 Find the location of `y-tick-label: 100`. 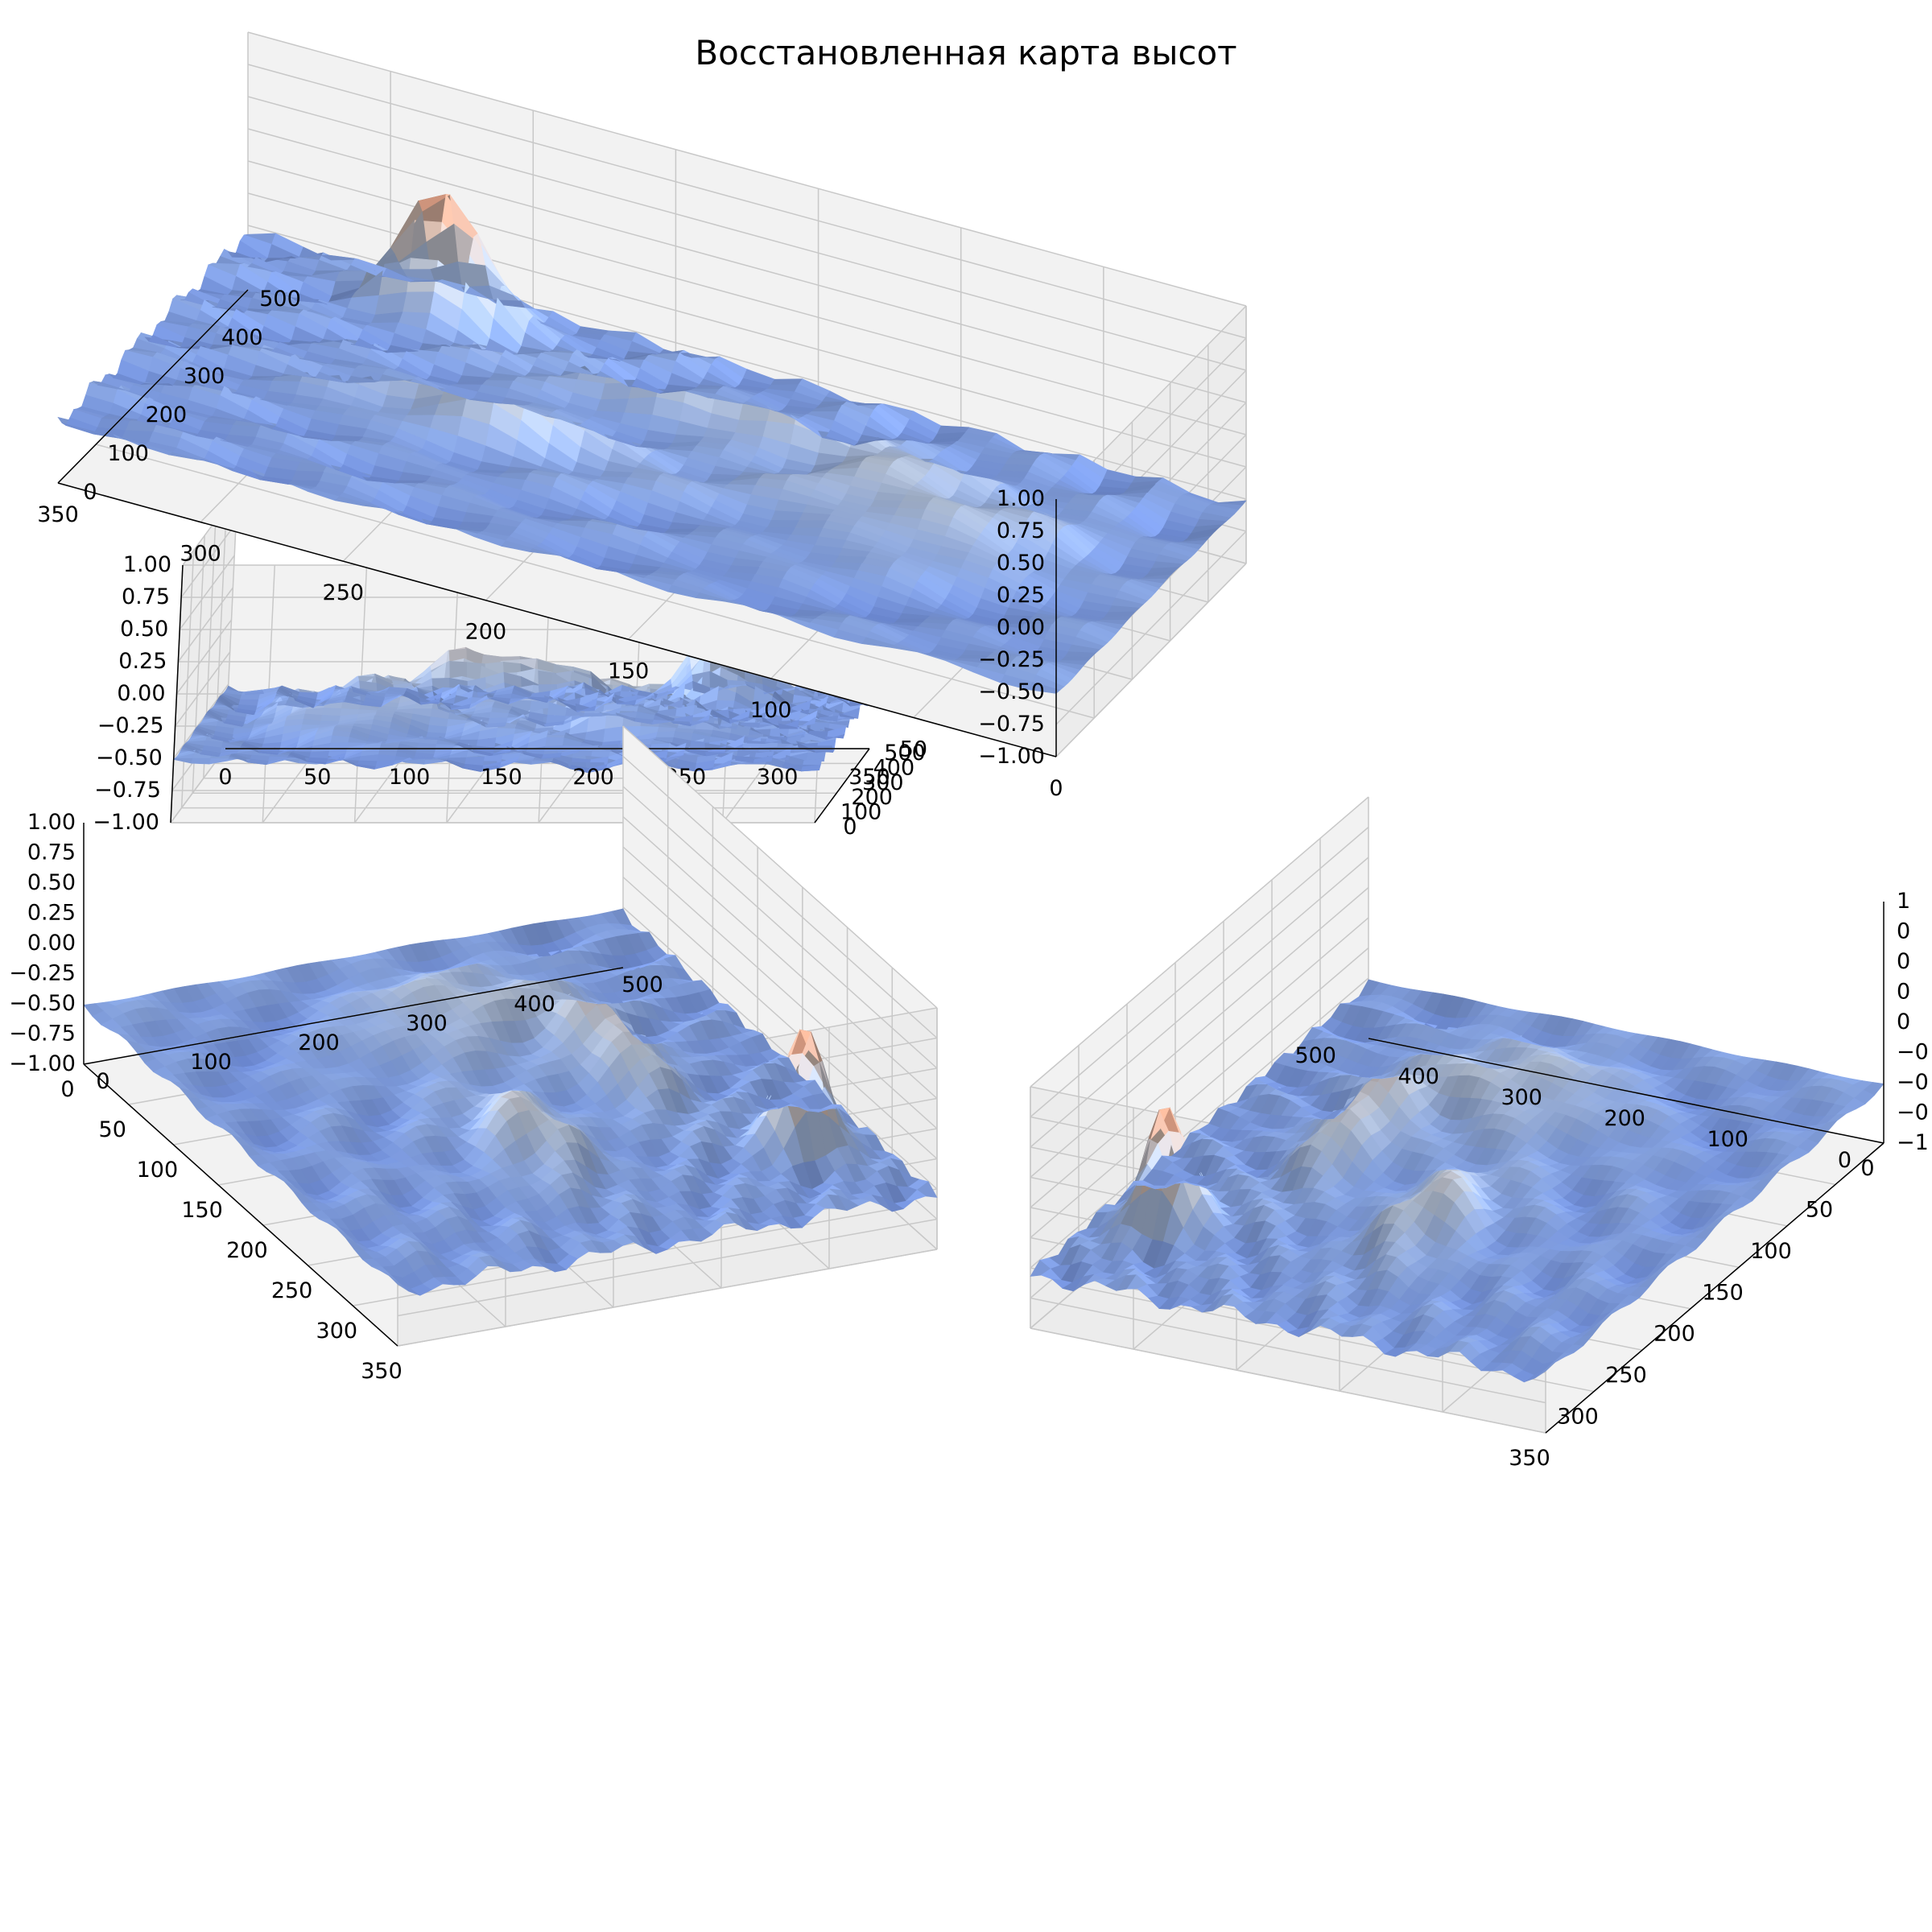

y-tick-label: 100 is located at coordinates (128, 453).